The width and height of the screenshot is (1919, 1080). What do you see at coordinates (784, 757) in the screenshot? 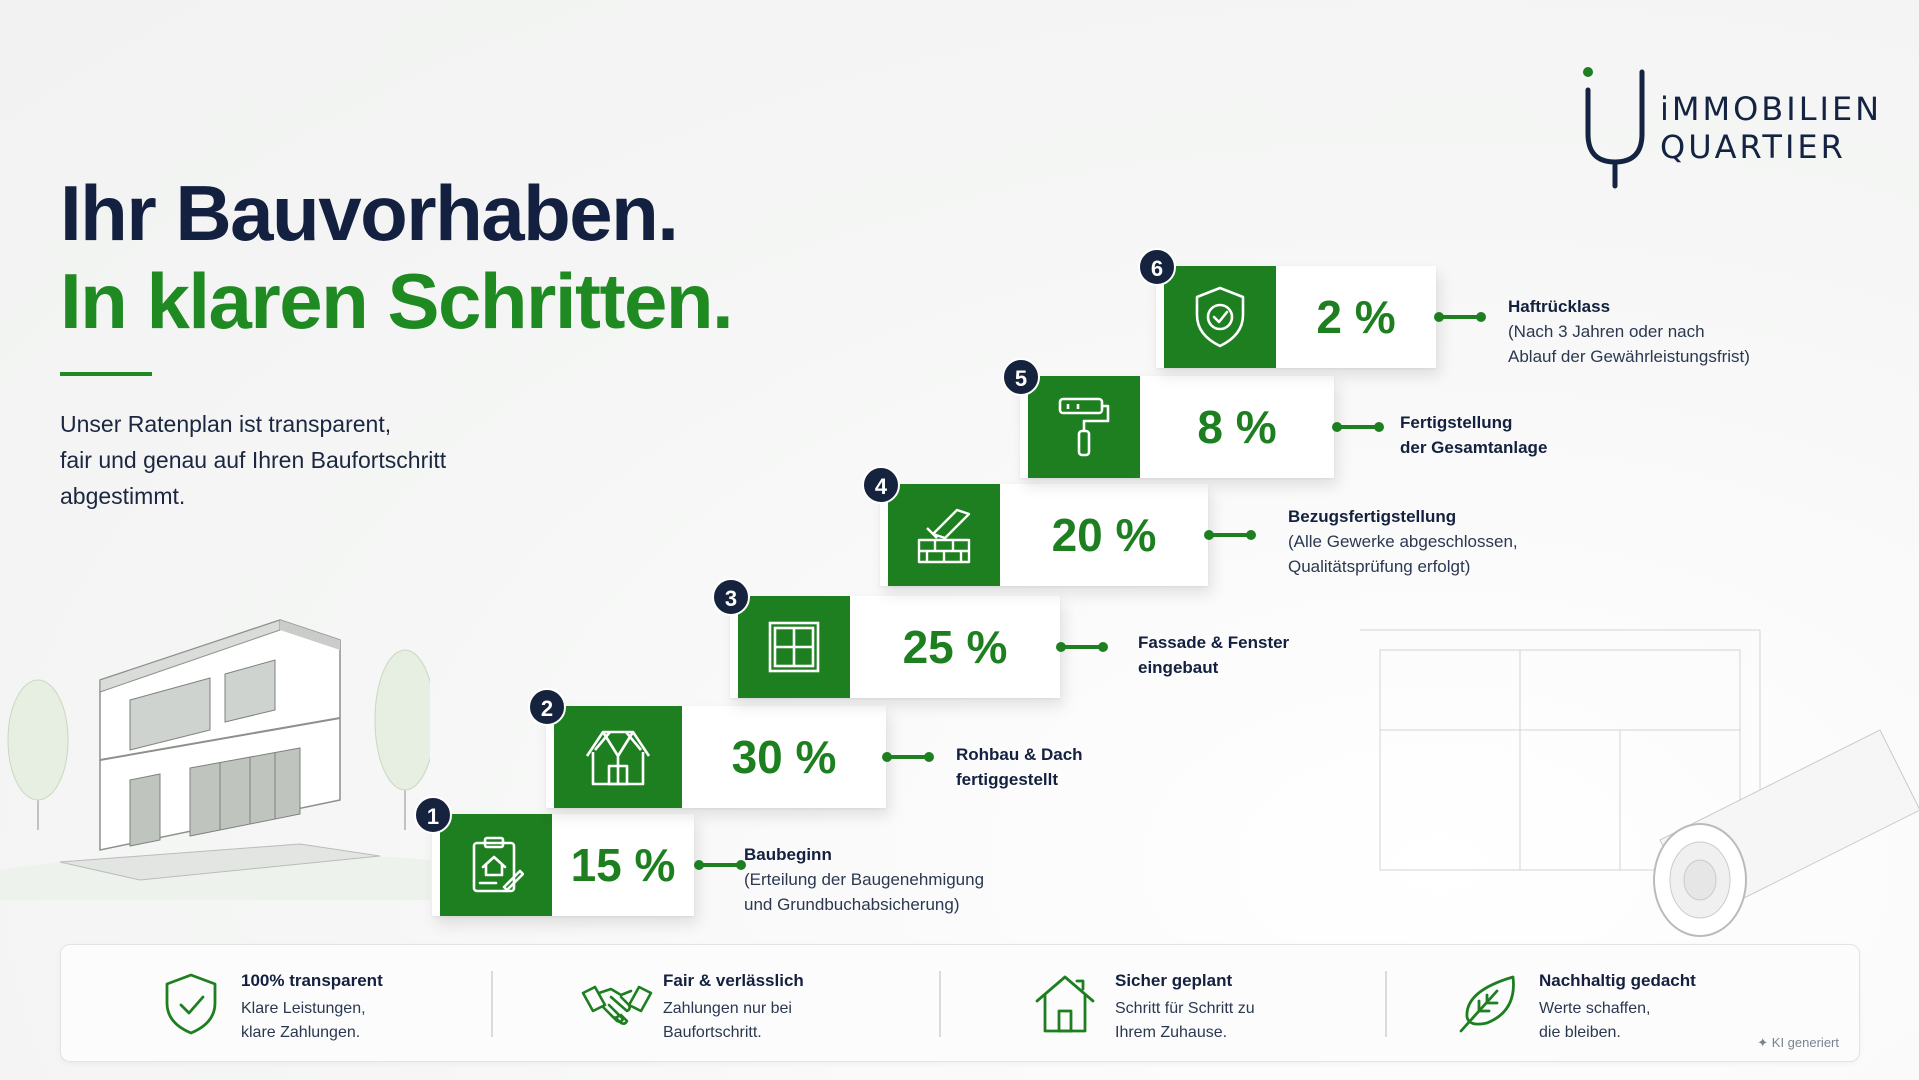
I see `step-percent: 30 %` at bounding box center [784, 757].